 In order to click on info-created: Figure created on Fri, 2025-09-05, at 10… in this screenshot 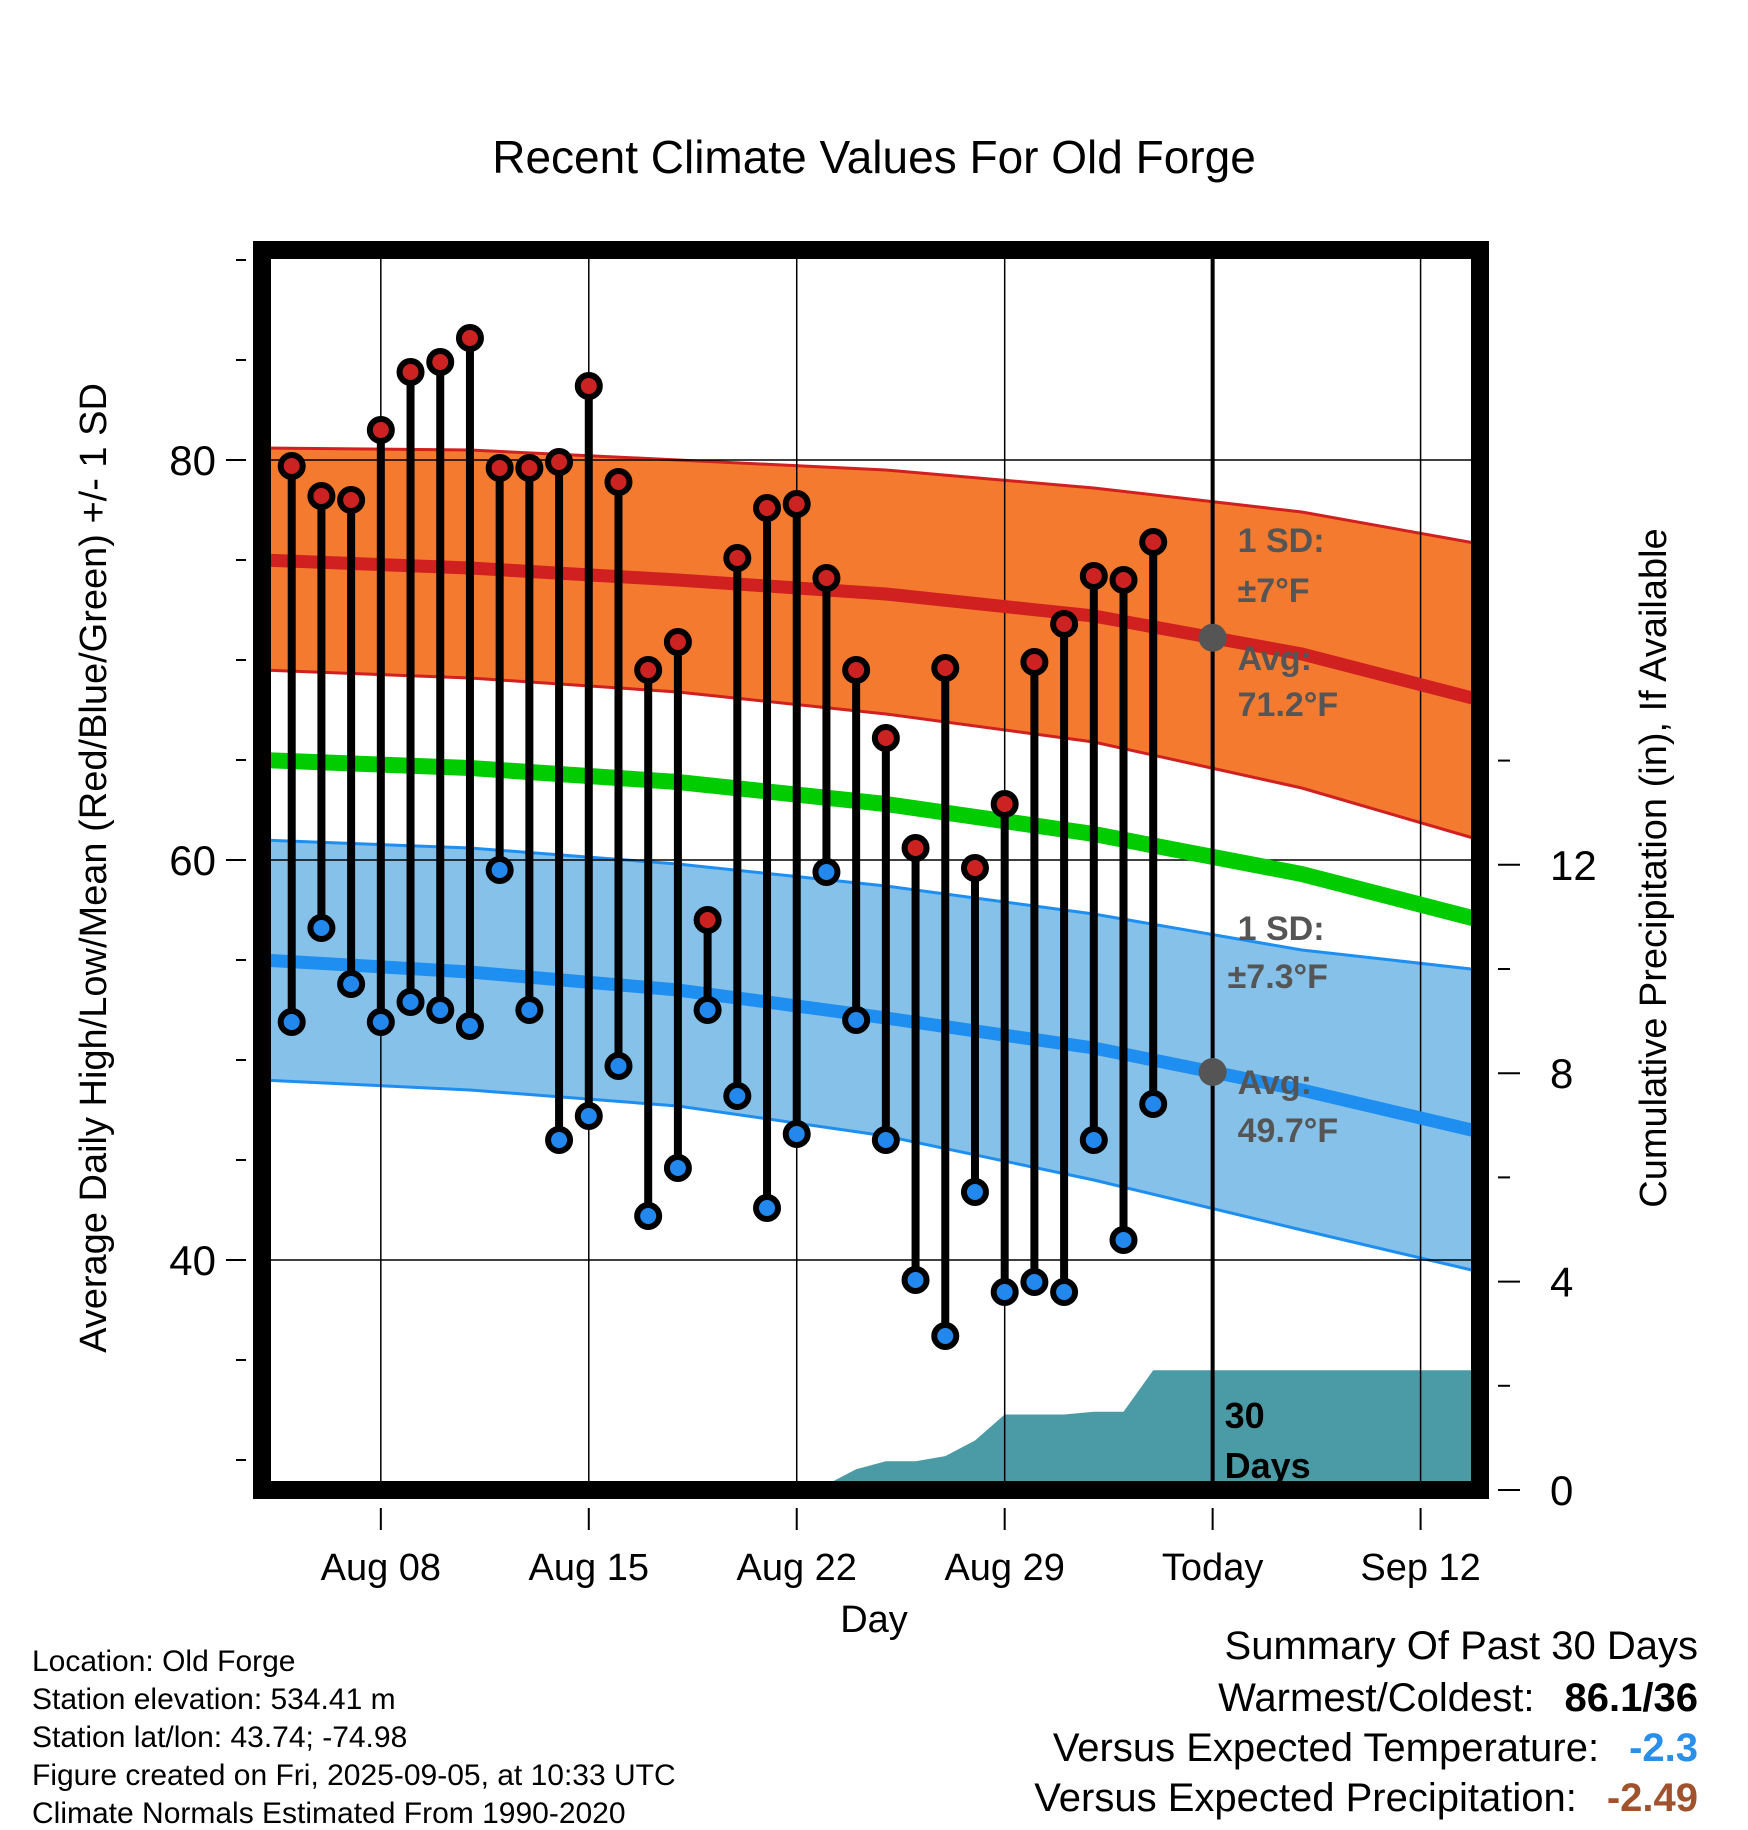, I will do `click(354, 1775)`.